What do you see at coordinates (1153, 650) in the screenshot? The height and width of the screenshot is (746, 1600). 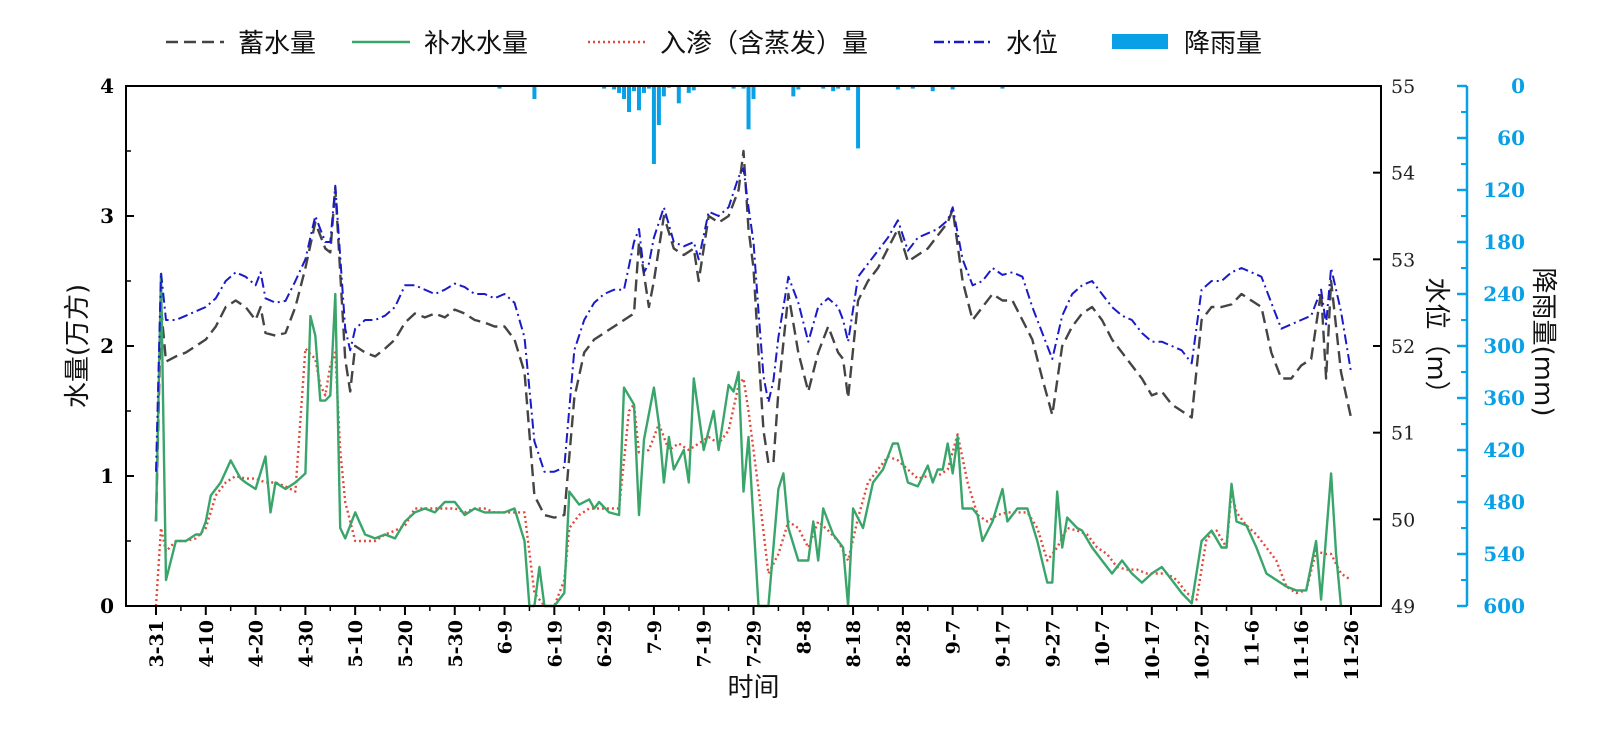 I see `x-tick-label: 10-17` at bounding box center [1153, 650].